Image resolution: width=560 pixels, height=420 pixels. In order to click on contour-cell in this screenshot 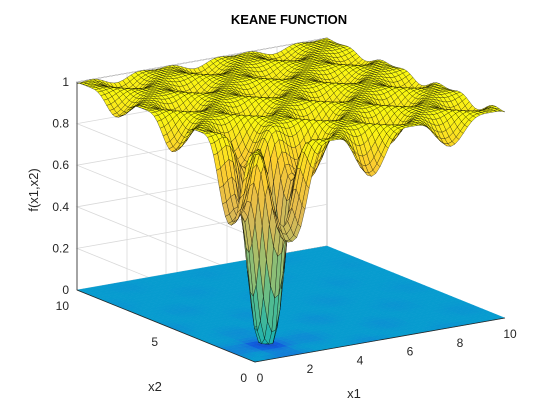, I will do `click(326, 247)`.